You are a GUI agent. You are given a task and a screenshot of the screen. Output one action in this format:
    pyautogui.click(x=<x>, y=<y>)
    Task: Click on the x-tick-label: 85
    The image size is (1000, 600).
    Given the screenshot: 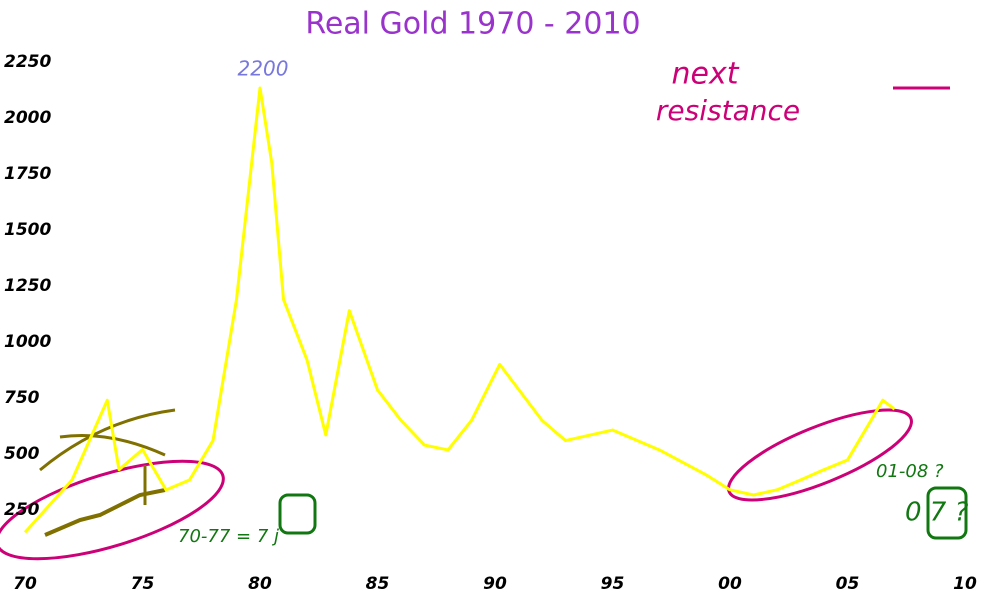 What is the action you would take?
    pyautogui.click(x=378, y=584)
    